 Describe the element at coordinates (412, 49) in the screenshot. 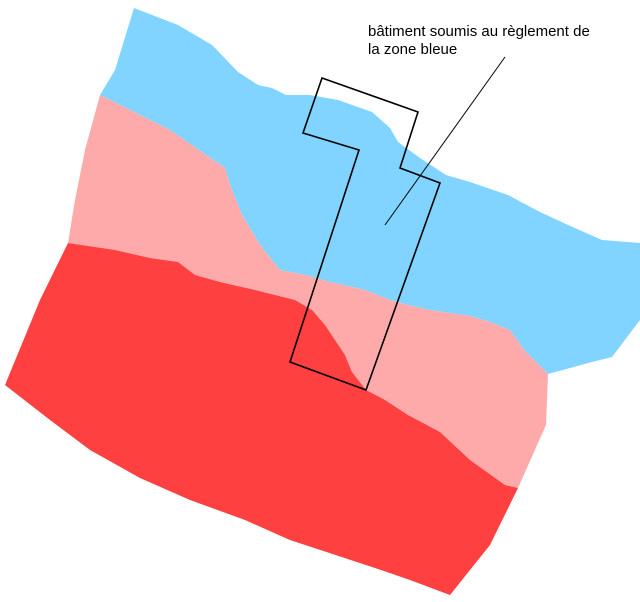

I see `annotation-line-2: la zone bleue` at that location.